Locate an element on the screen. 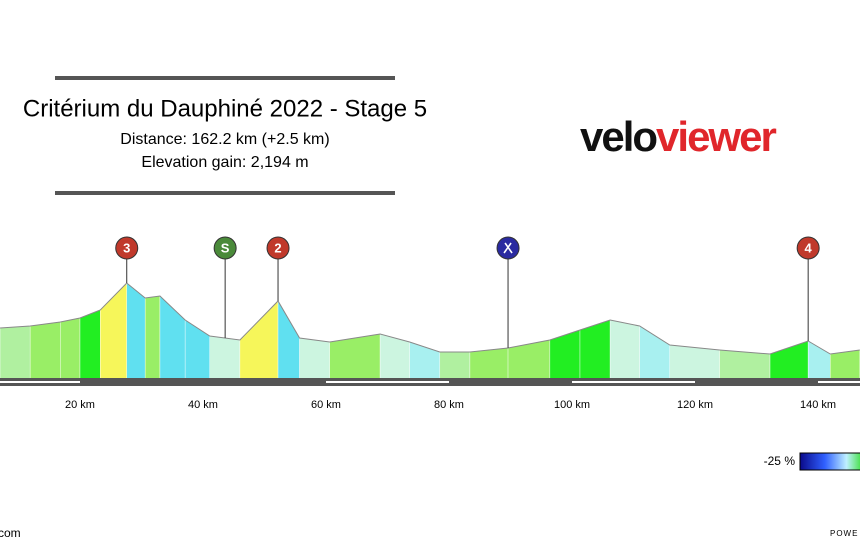 The height and width of the screenshot is (546, 860). x-tick-label: 60 km is located at coordinates (326, 405).